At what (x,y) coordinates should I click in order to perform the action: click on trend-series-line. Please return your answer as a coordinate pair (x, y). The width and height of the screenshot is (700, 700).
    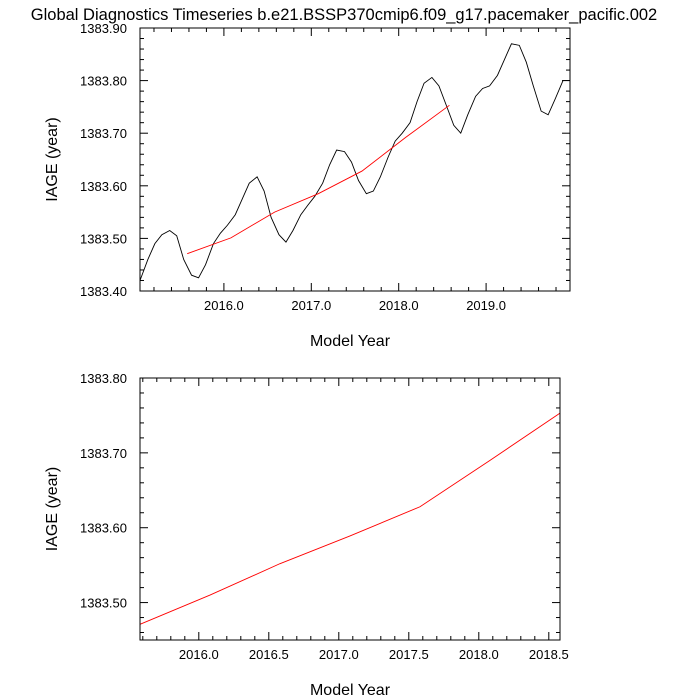
    Looking at the image, I should click on (318, 179).